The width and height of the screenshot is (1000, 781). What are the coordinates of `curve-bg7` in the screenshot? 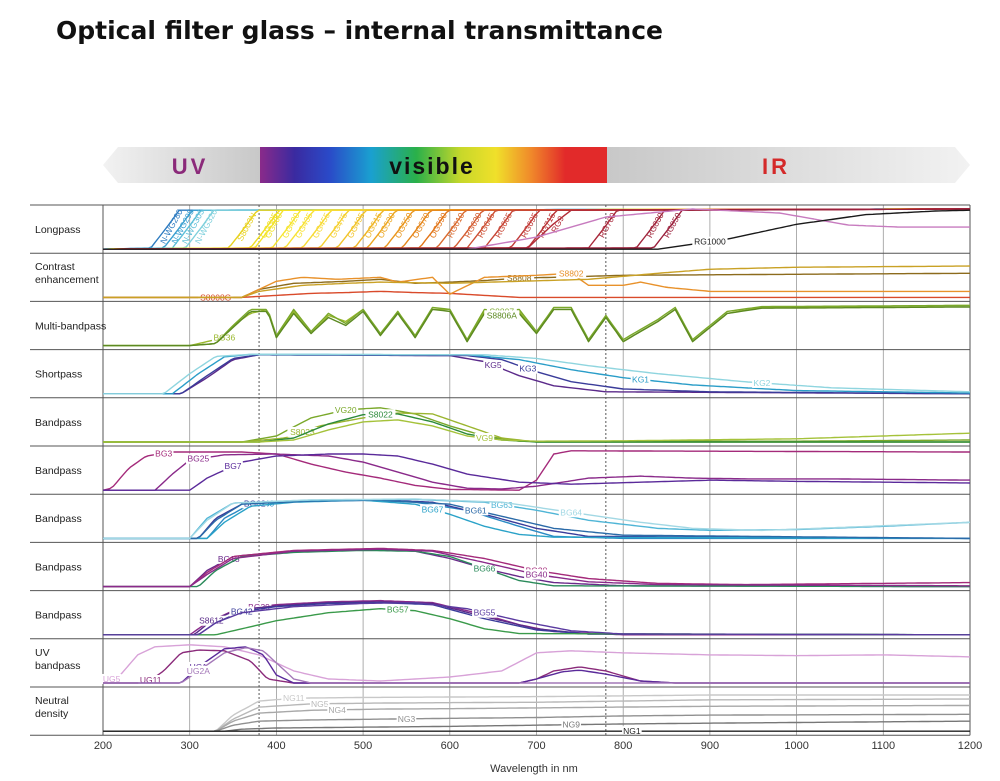 It's located at (537, 472).